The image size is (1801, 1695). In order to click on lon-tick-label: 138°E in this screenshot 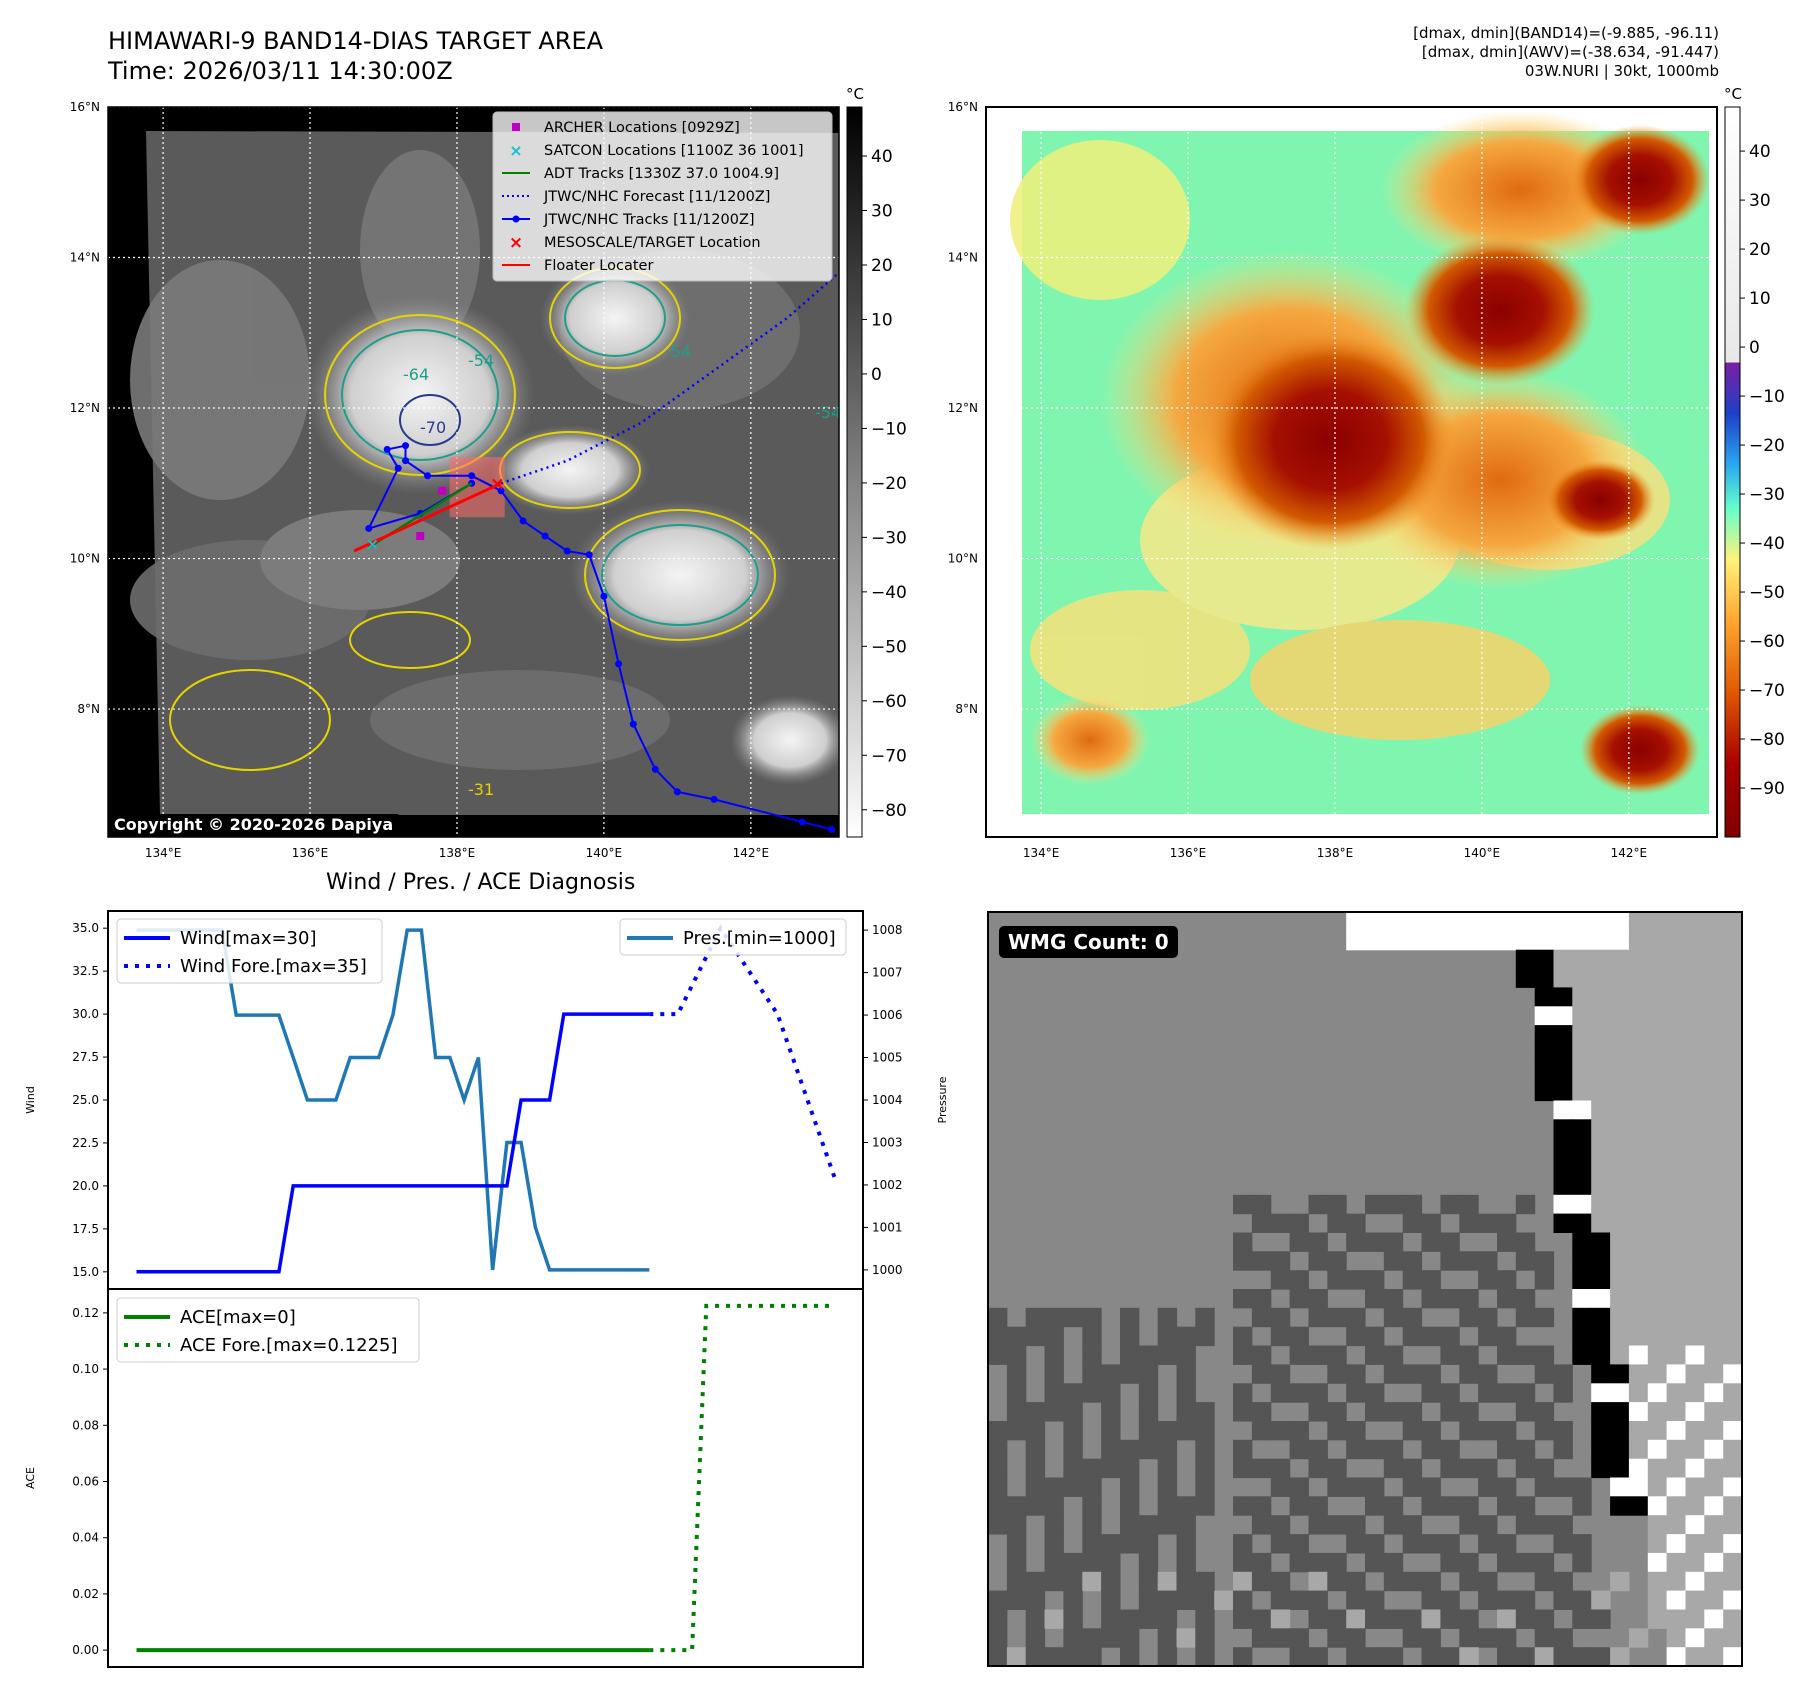, I will do `click(1335, 853)`.